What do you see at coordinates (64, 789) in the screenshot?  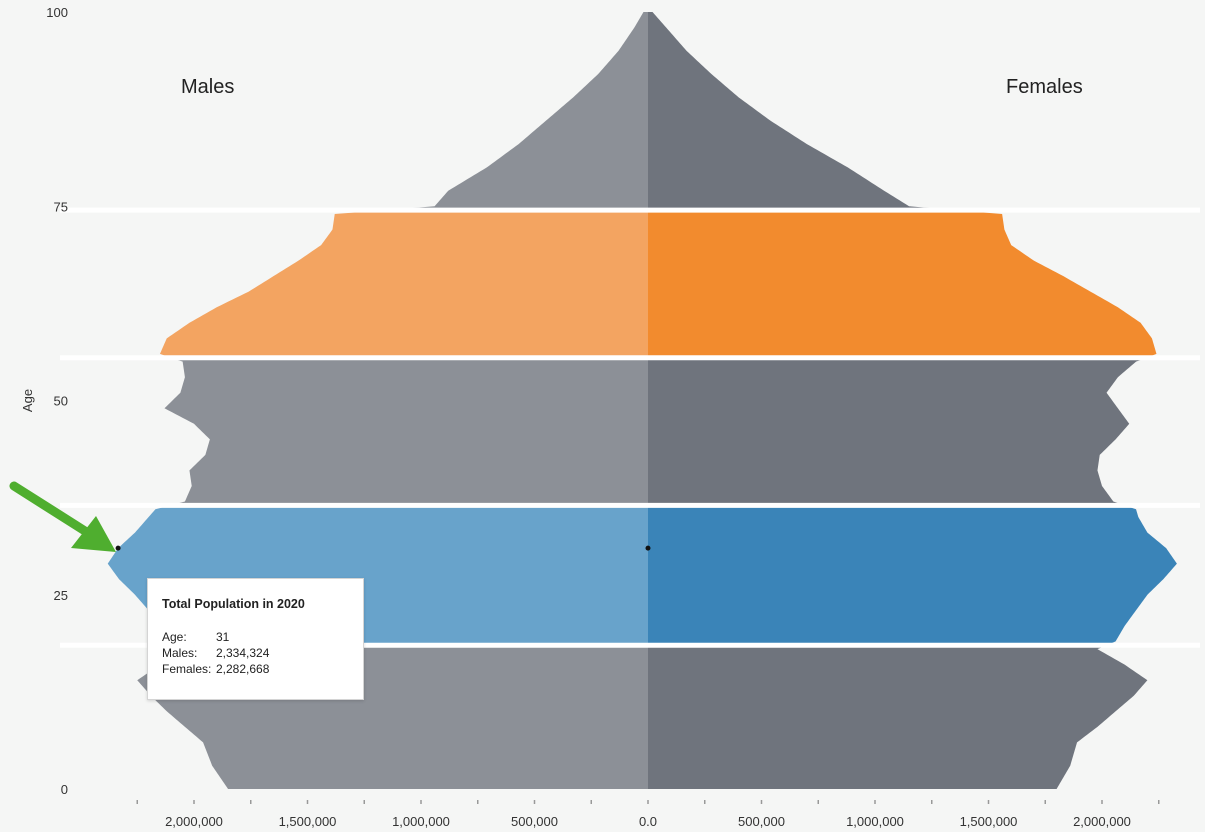 I see `y-tick-label-0: 0` at bounding box center [64, 789].